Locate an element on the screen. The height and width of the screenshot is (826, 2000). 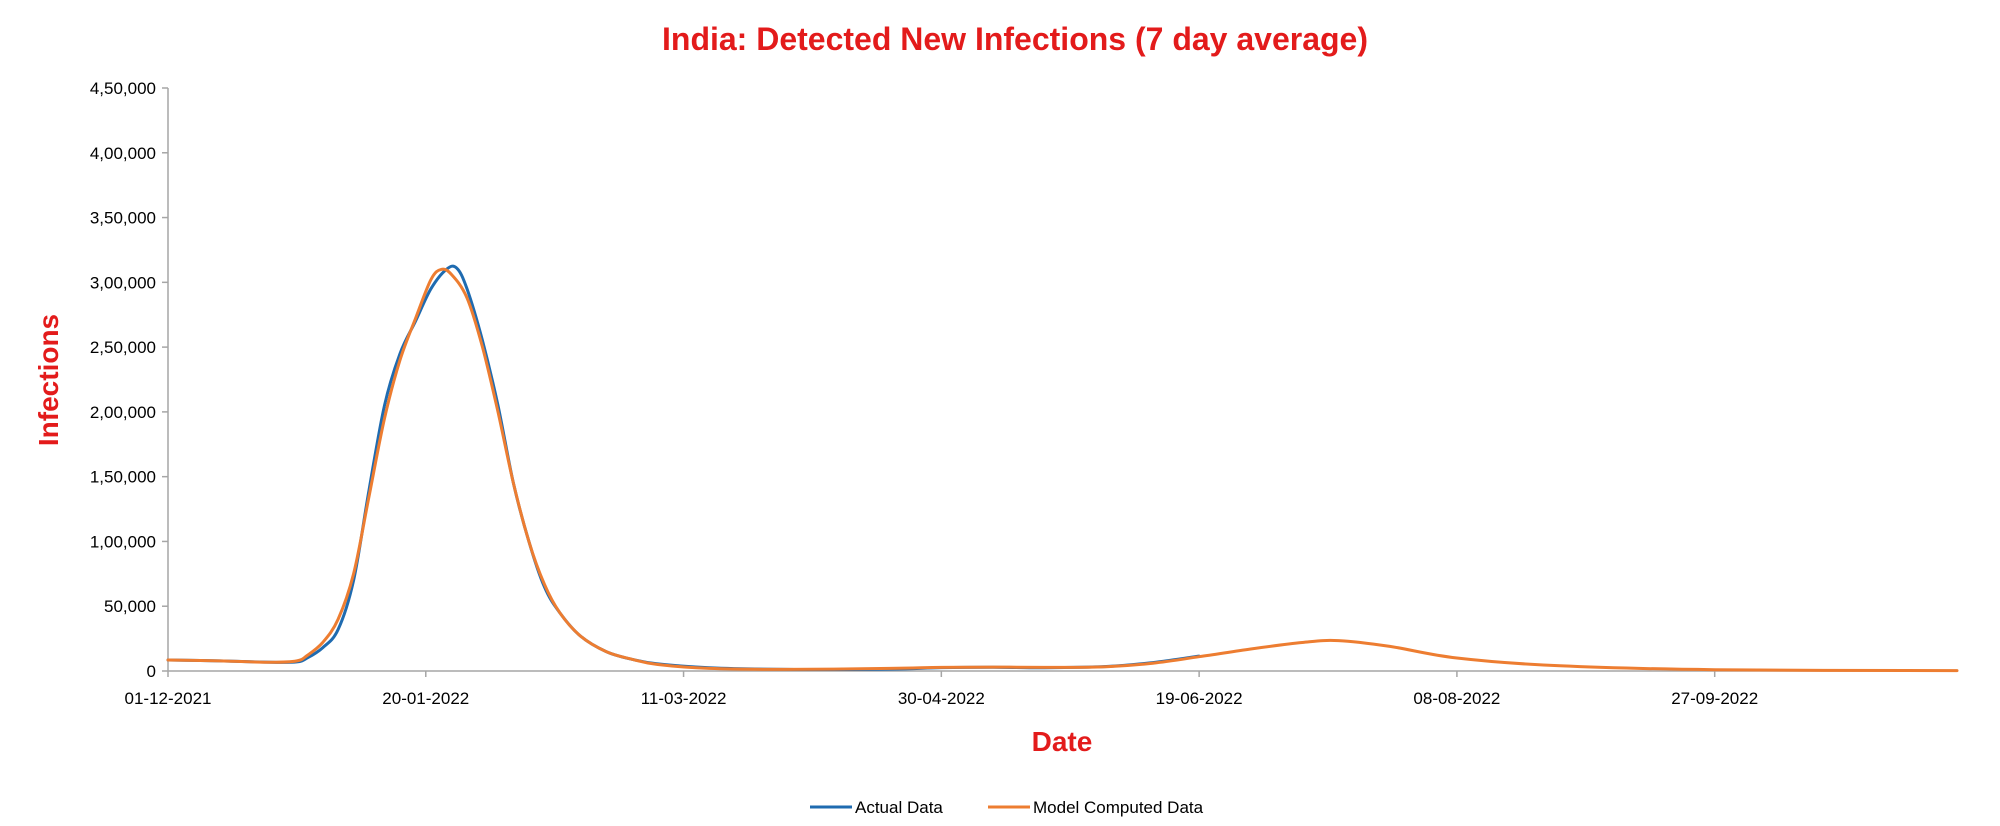
legend-label: Model Computed Data is located at coordinates (1118, 807).